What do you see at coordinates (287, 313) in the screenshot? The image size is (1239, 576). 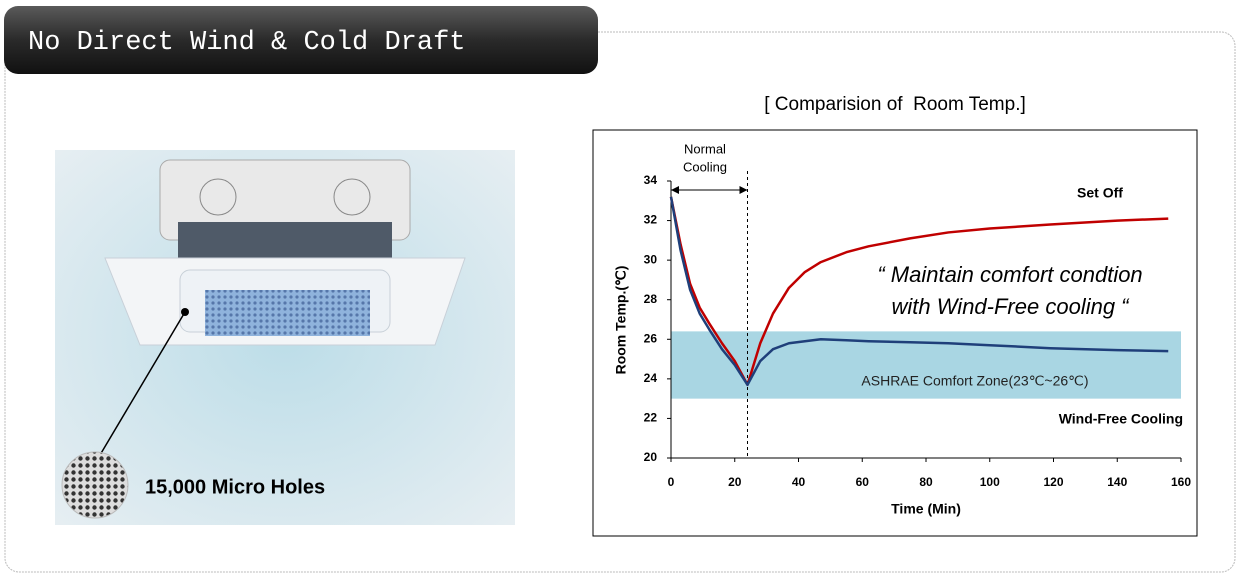 I see `micro-hole-grille` at bounding box center [287, 313].